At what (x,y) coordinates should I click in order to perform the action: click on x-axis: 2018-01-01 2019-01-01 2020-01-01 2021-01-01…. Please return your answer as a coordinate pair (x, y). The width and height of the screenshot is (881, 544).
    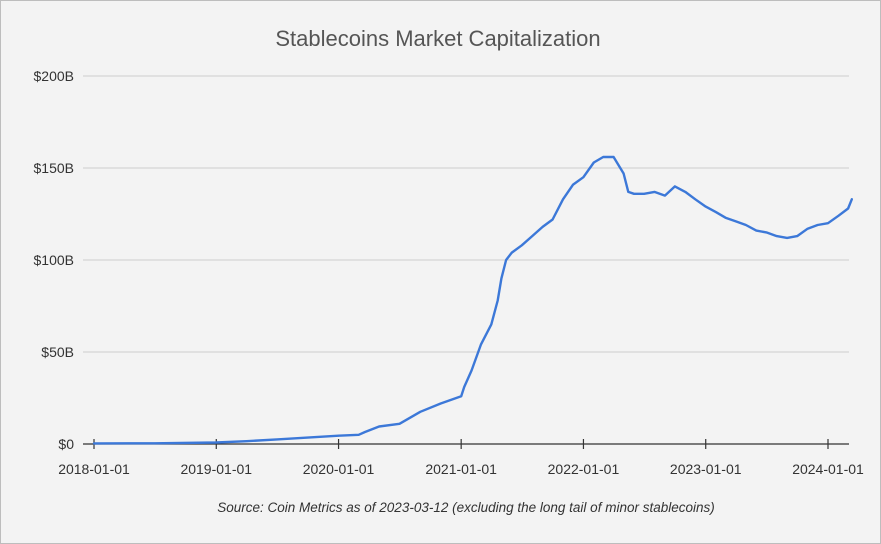
    Looking at the image, I should click on (461, 458).